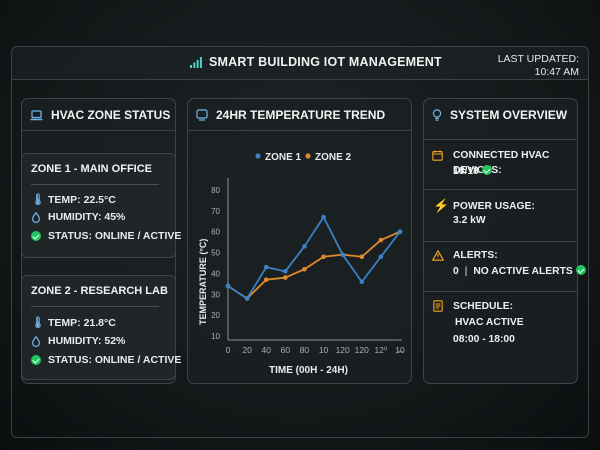  Describe the element at coordinates (82, 322) in the screenshot. I see `zone-temp-text: TEMP: 21.8°C` at that location.